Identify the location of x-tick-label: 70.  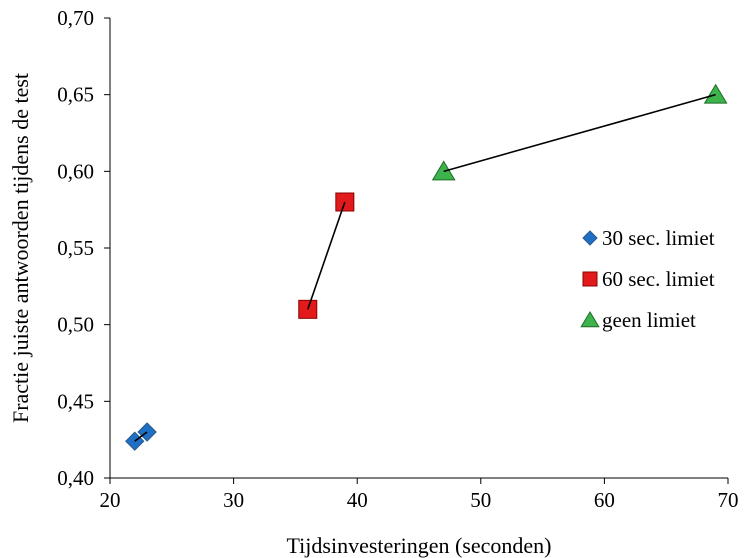
(728, 500).